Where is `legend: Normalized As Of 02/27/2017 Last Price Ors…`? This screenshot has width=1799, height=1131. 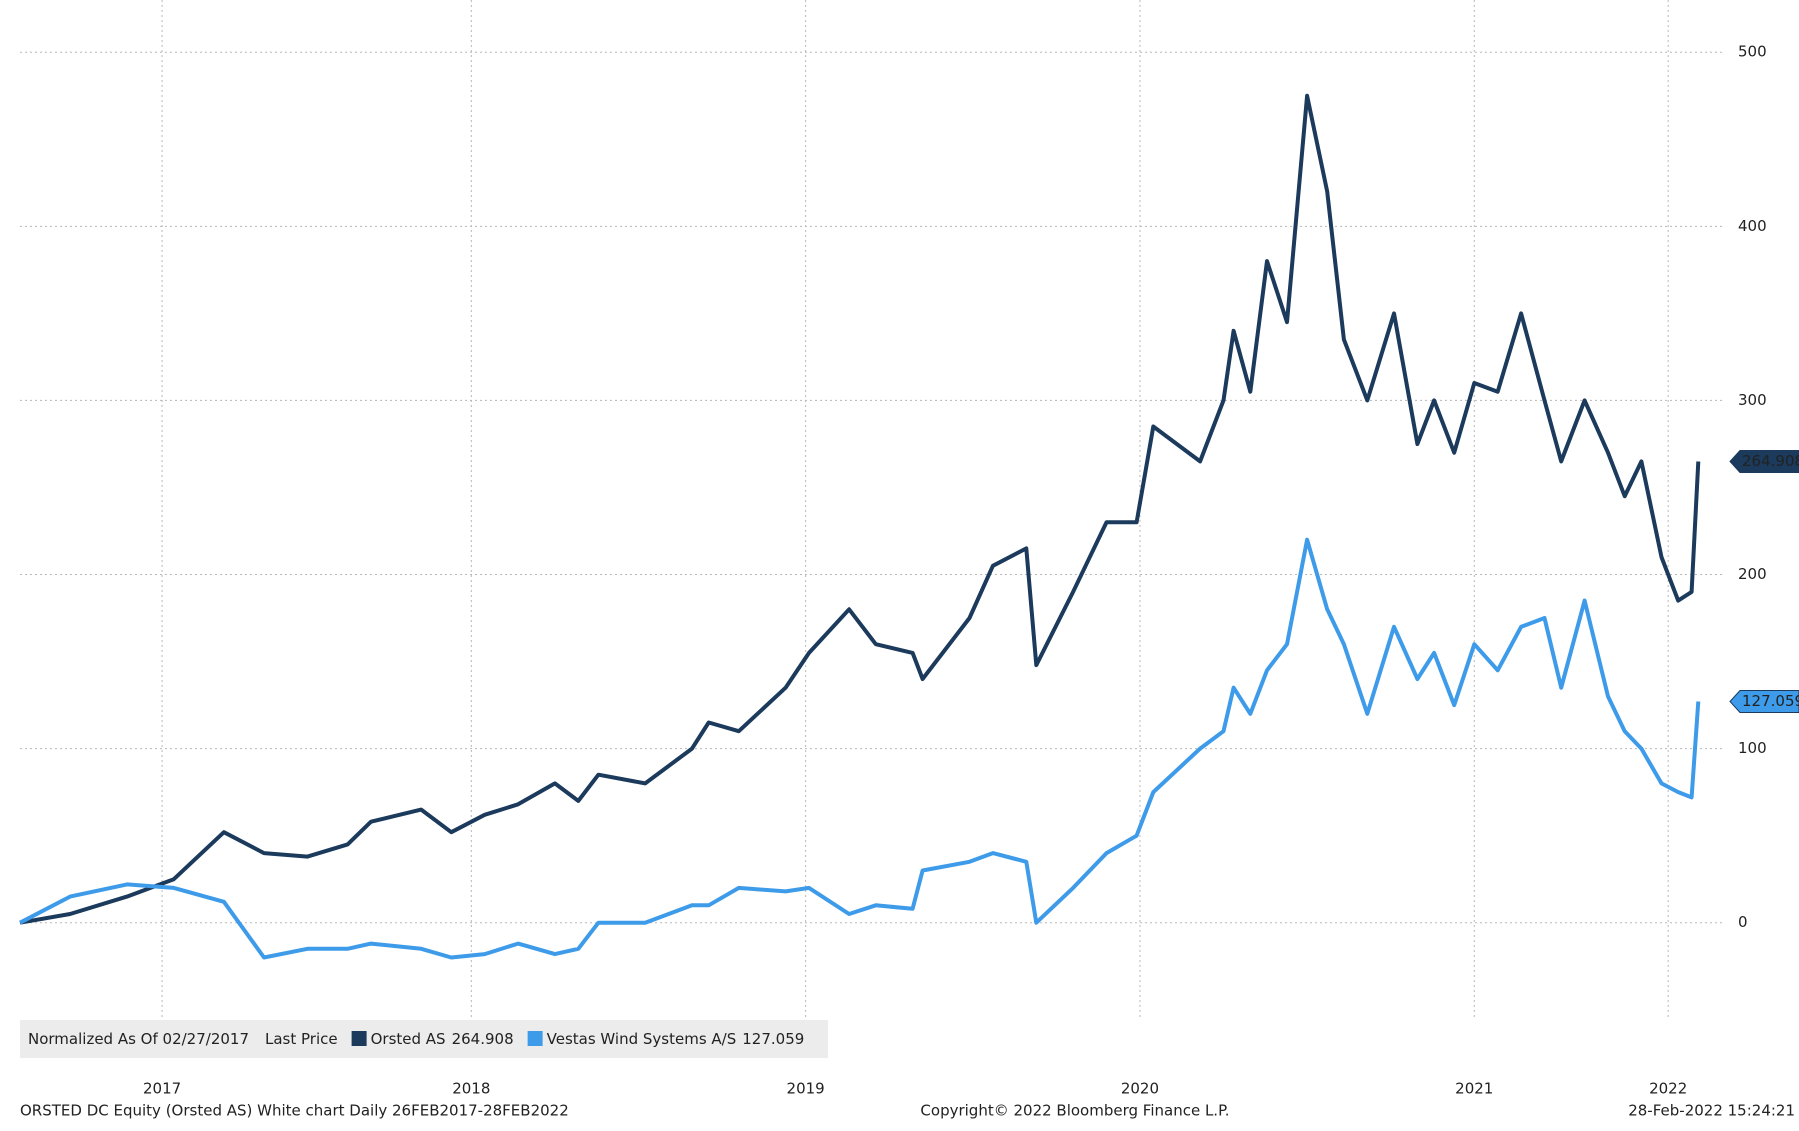
legend: Normalized As Of 02/27/2017 Last Price Ors… is located at coordinates (416, 1039).